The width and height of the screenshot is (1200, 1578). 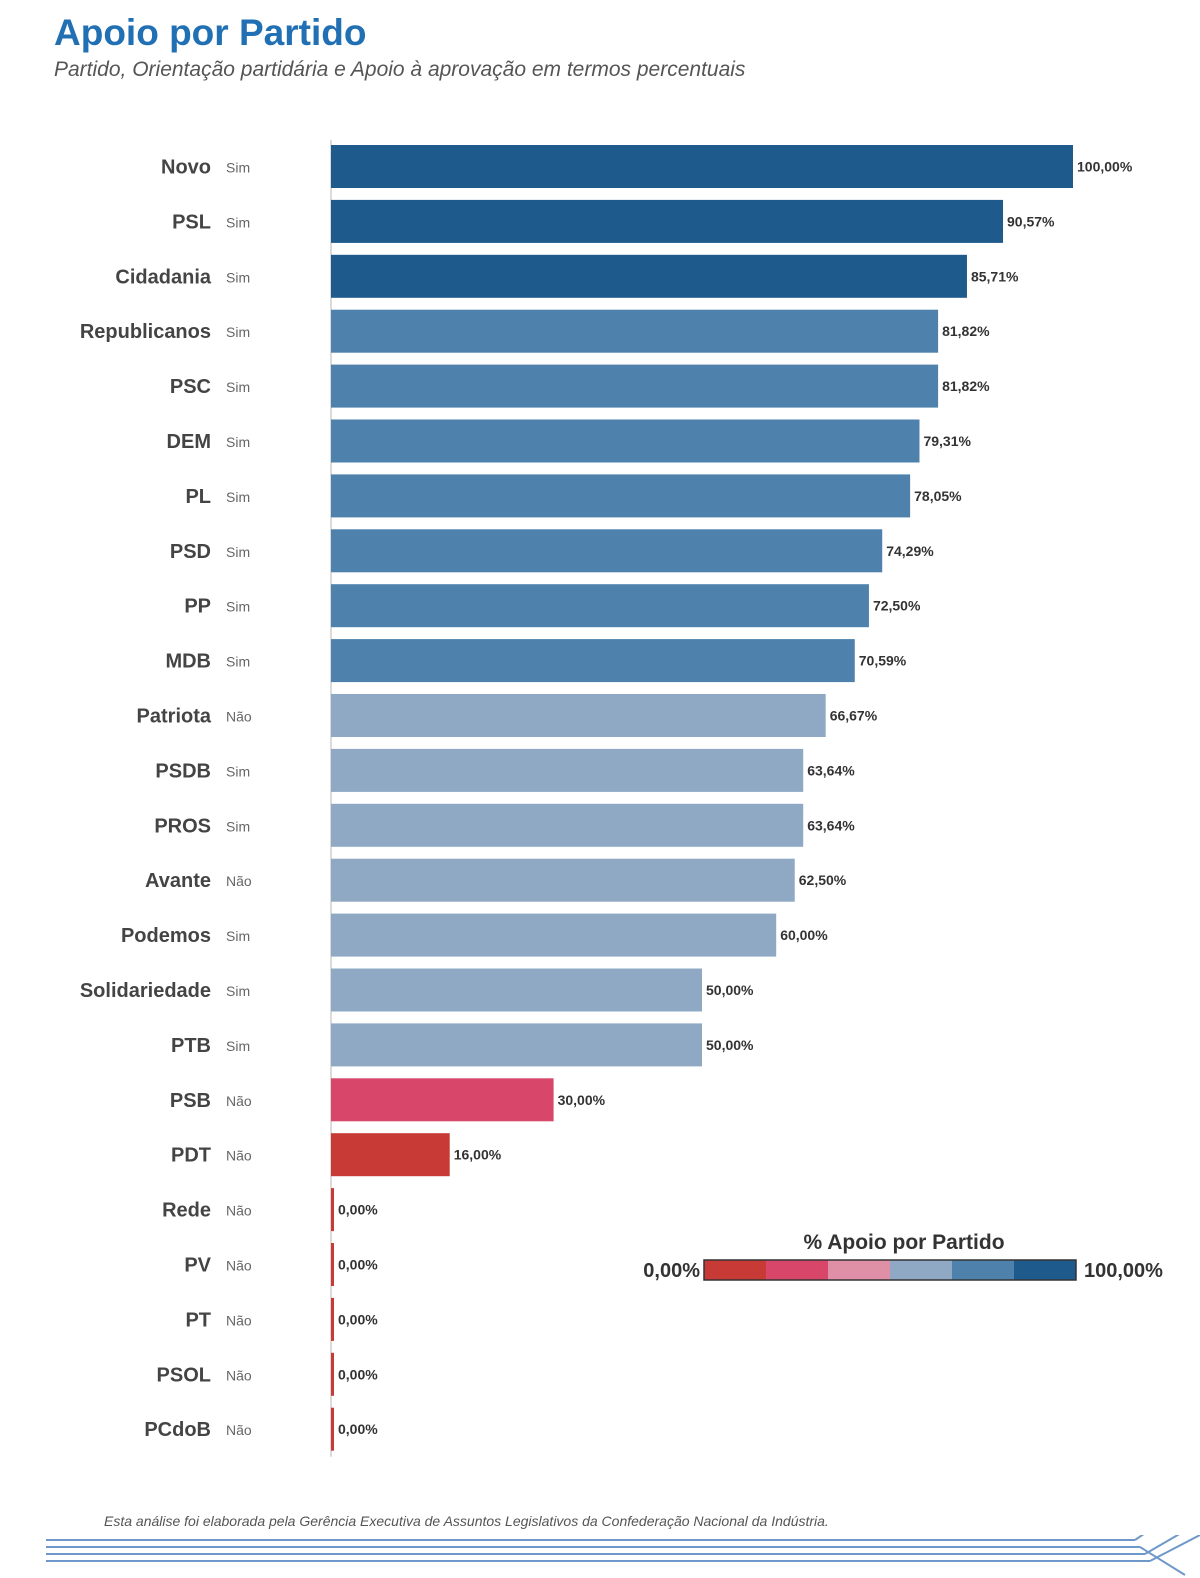 I want to click on color-legend: % Apoio por Partido 0,00% 100,00%, so click(x=903, y=1256).